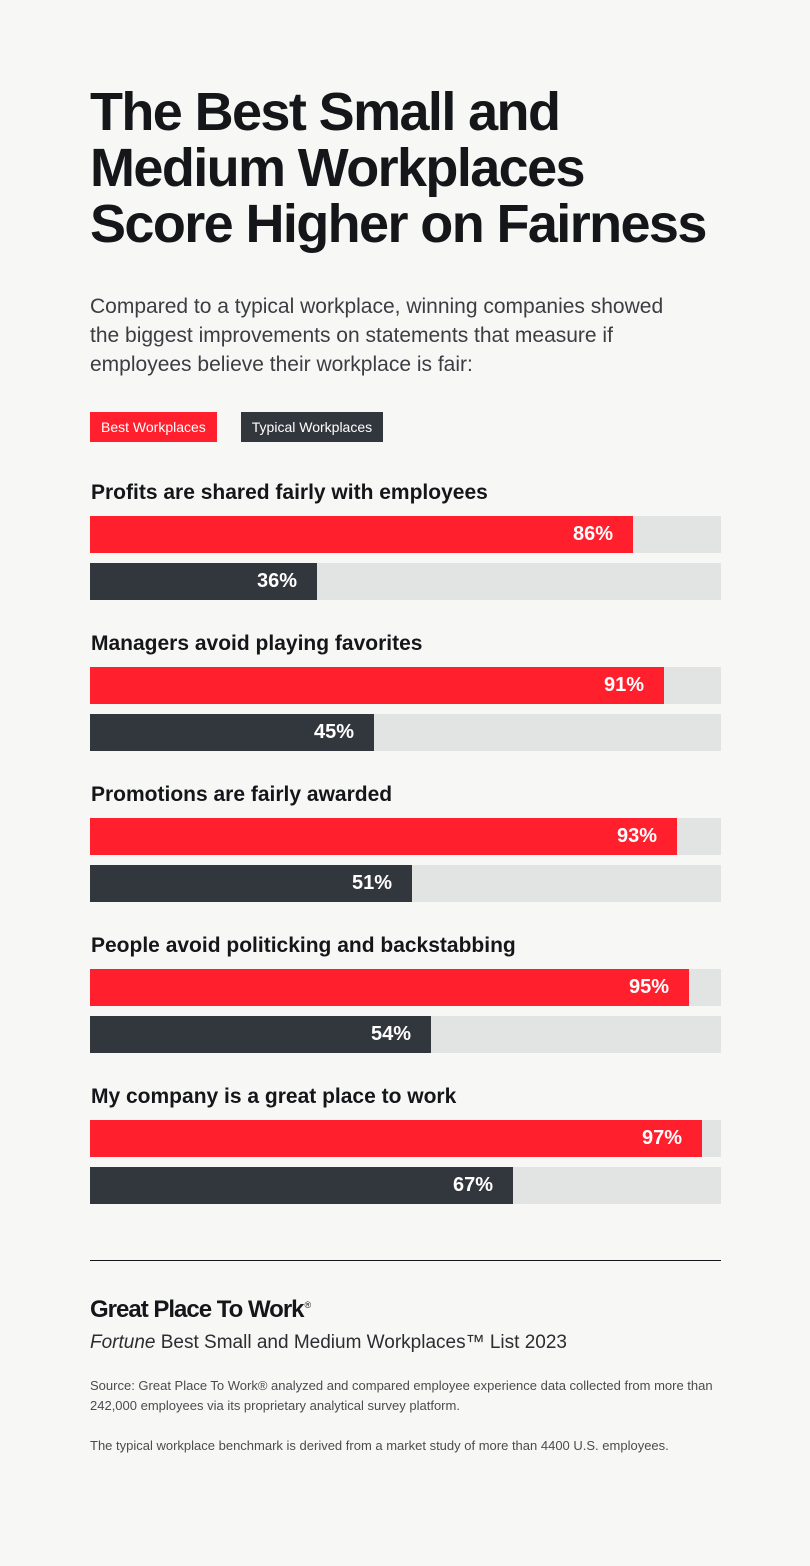 The image size is (810, 1566). What do you see at coordinates (405, 1260) in the screenshot?
I see `footer-divider` at bounding box center [405, 1260].